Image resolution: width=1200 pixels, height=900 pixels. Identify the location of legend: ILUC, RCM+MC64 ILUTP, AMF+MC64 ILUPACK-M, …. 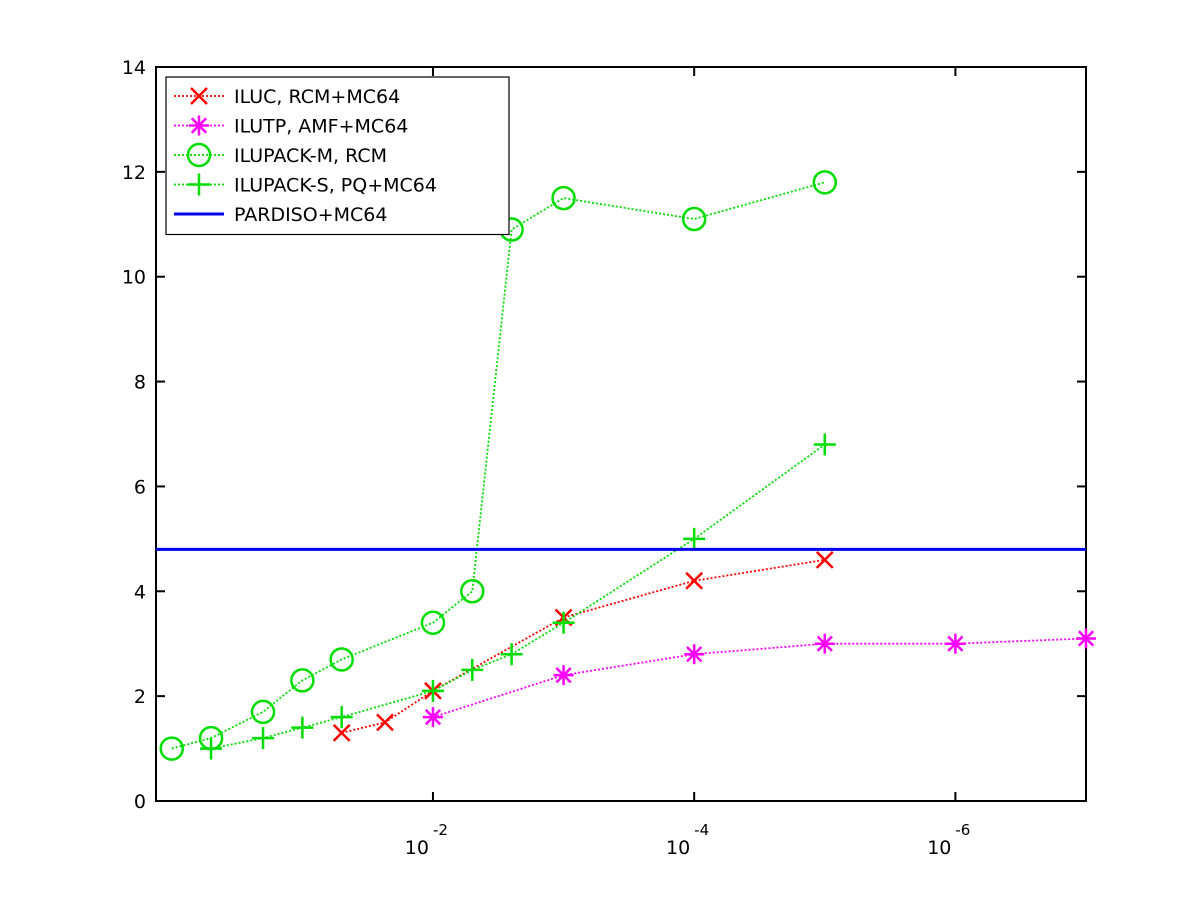
(337, 156).